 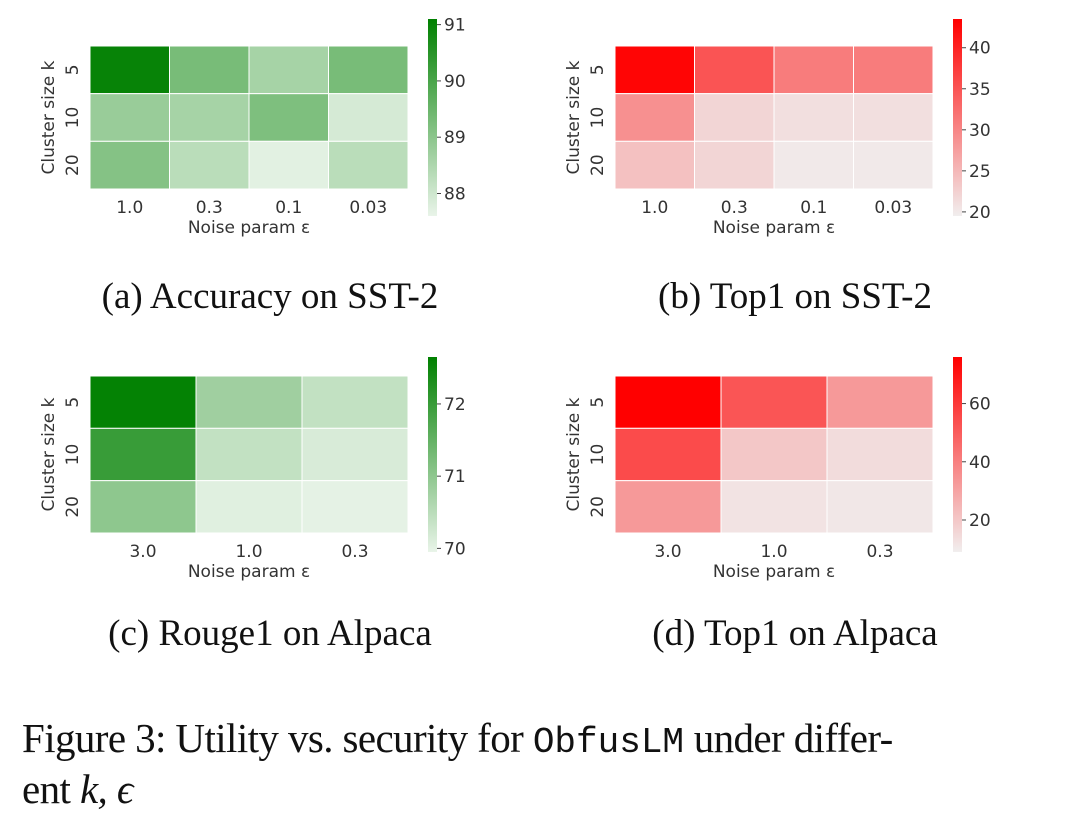 What do you see at coordinates (789, 738) in the screenshot?
I see `figure-caption-suffix: under differ-` at bounding box center [789, 738].